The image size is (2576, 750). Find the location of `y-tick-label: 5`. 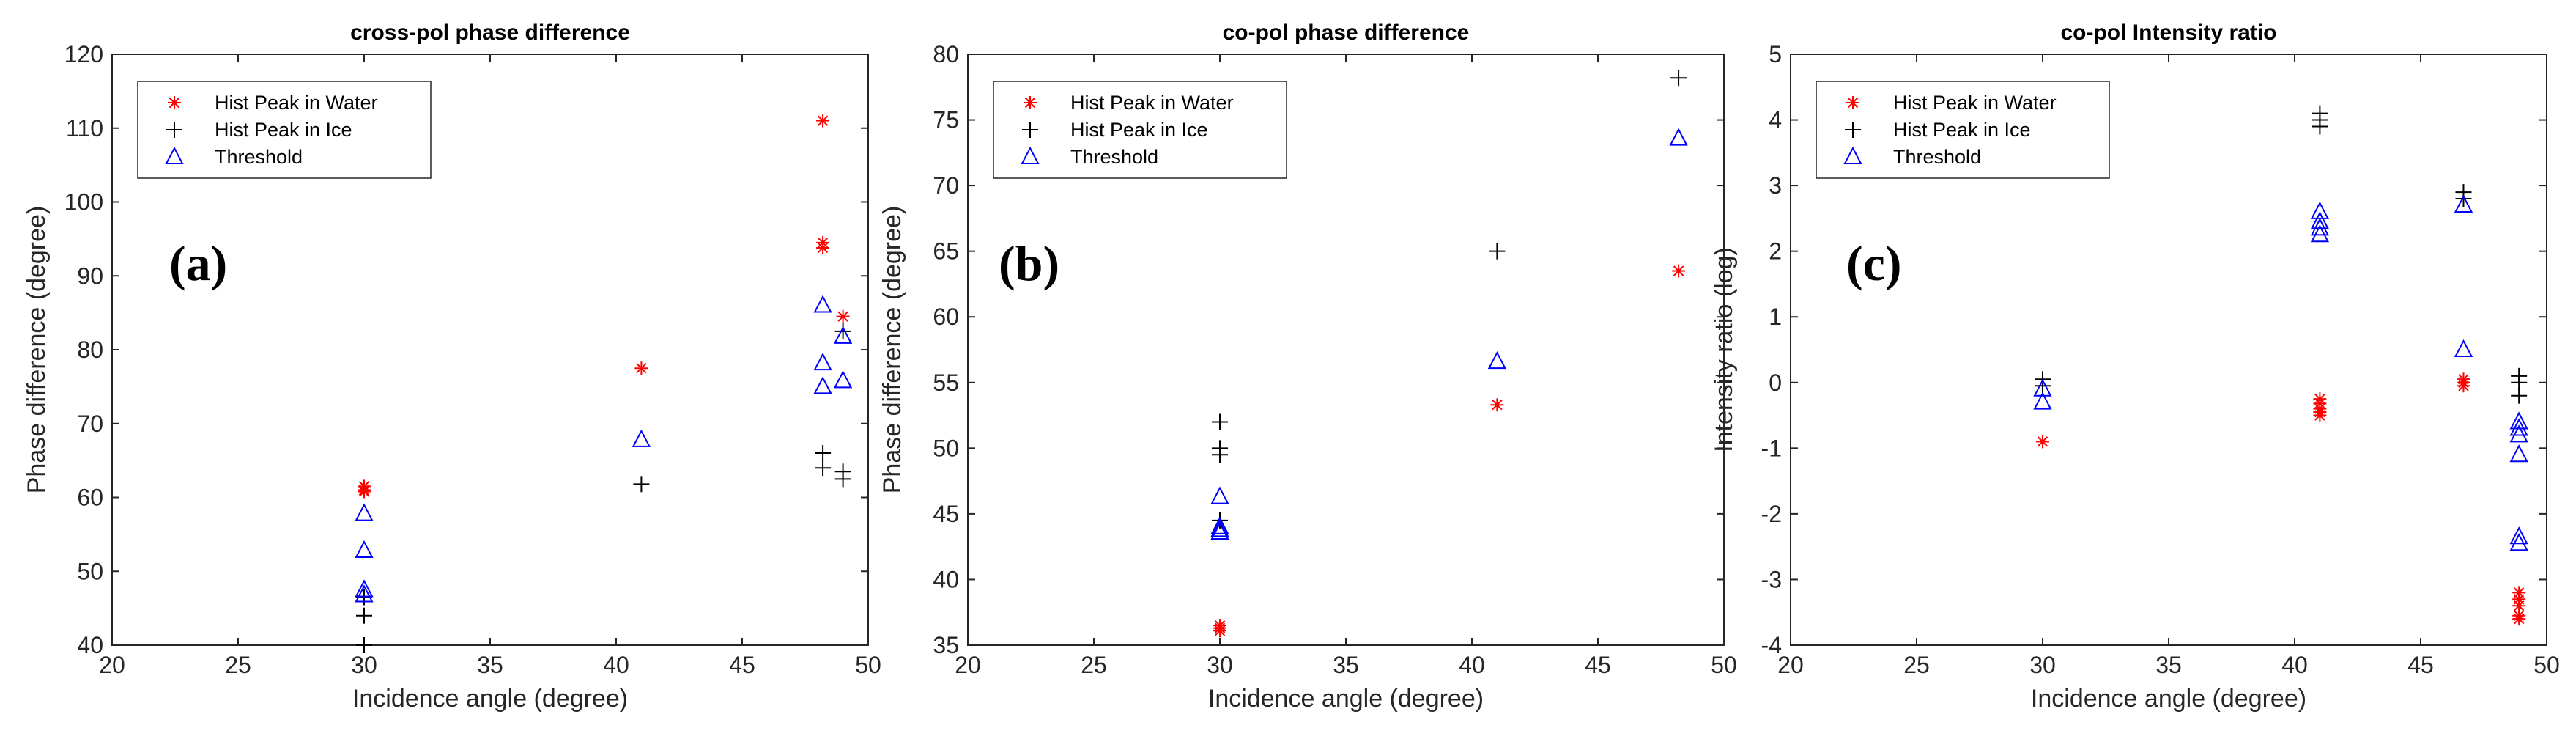

y-tick-label: 5 is located at coordinates (1775, 54).